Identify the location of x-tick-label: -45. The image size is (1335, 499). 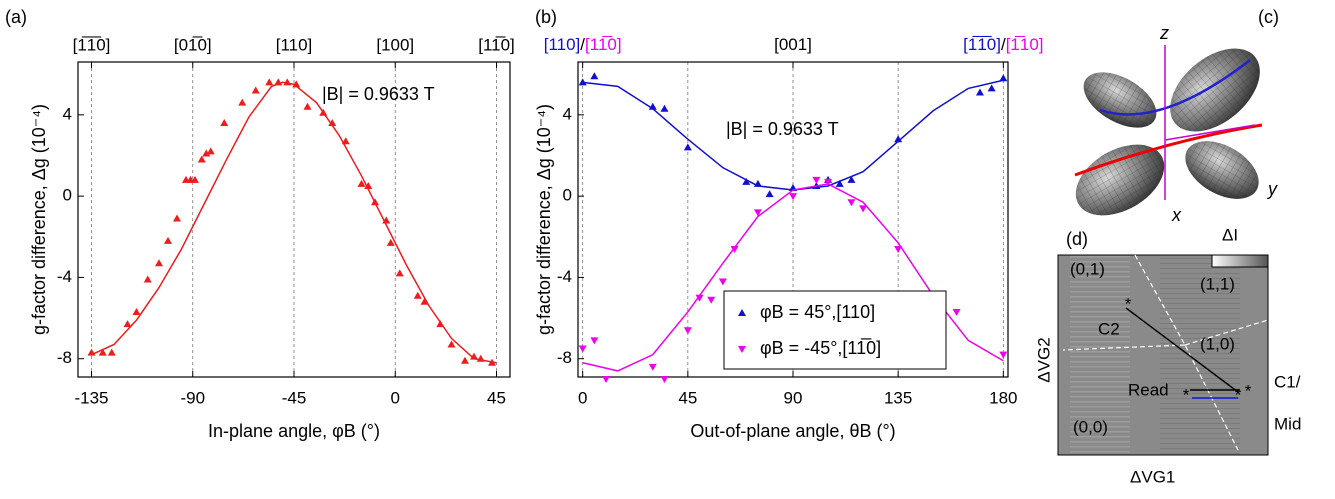
(294, 397).